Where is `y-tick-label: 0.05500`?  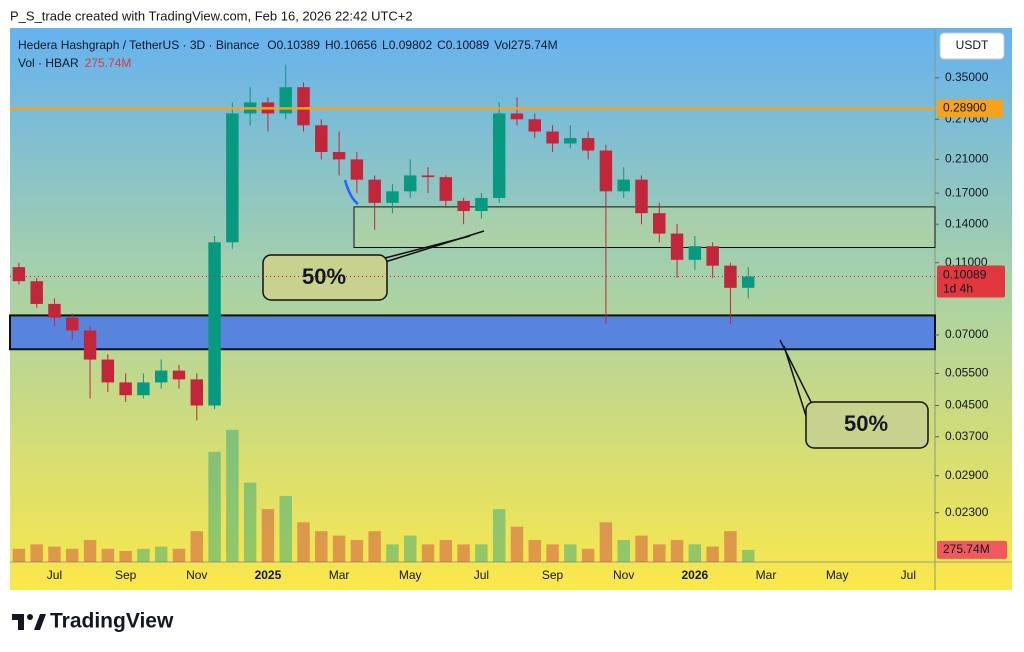
y-tick-label: 0.05500 is located at coordinates (967, 373).